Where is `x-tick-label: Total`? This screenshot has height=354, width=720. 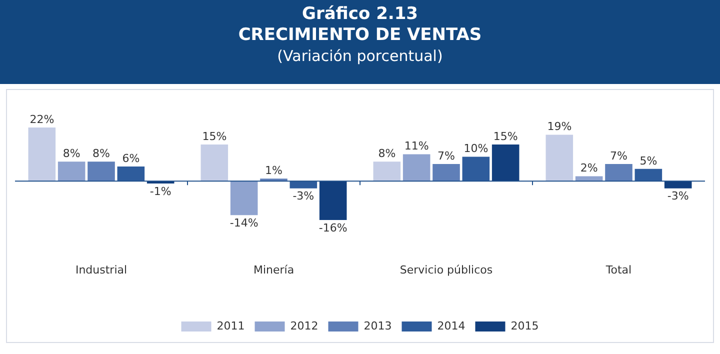
x-tick-label: Total is located at coordinates (618, 269).